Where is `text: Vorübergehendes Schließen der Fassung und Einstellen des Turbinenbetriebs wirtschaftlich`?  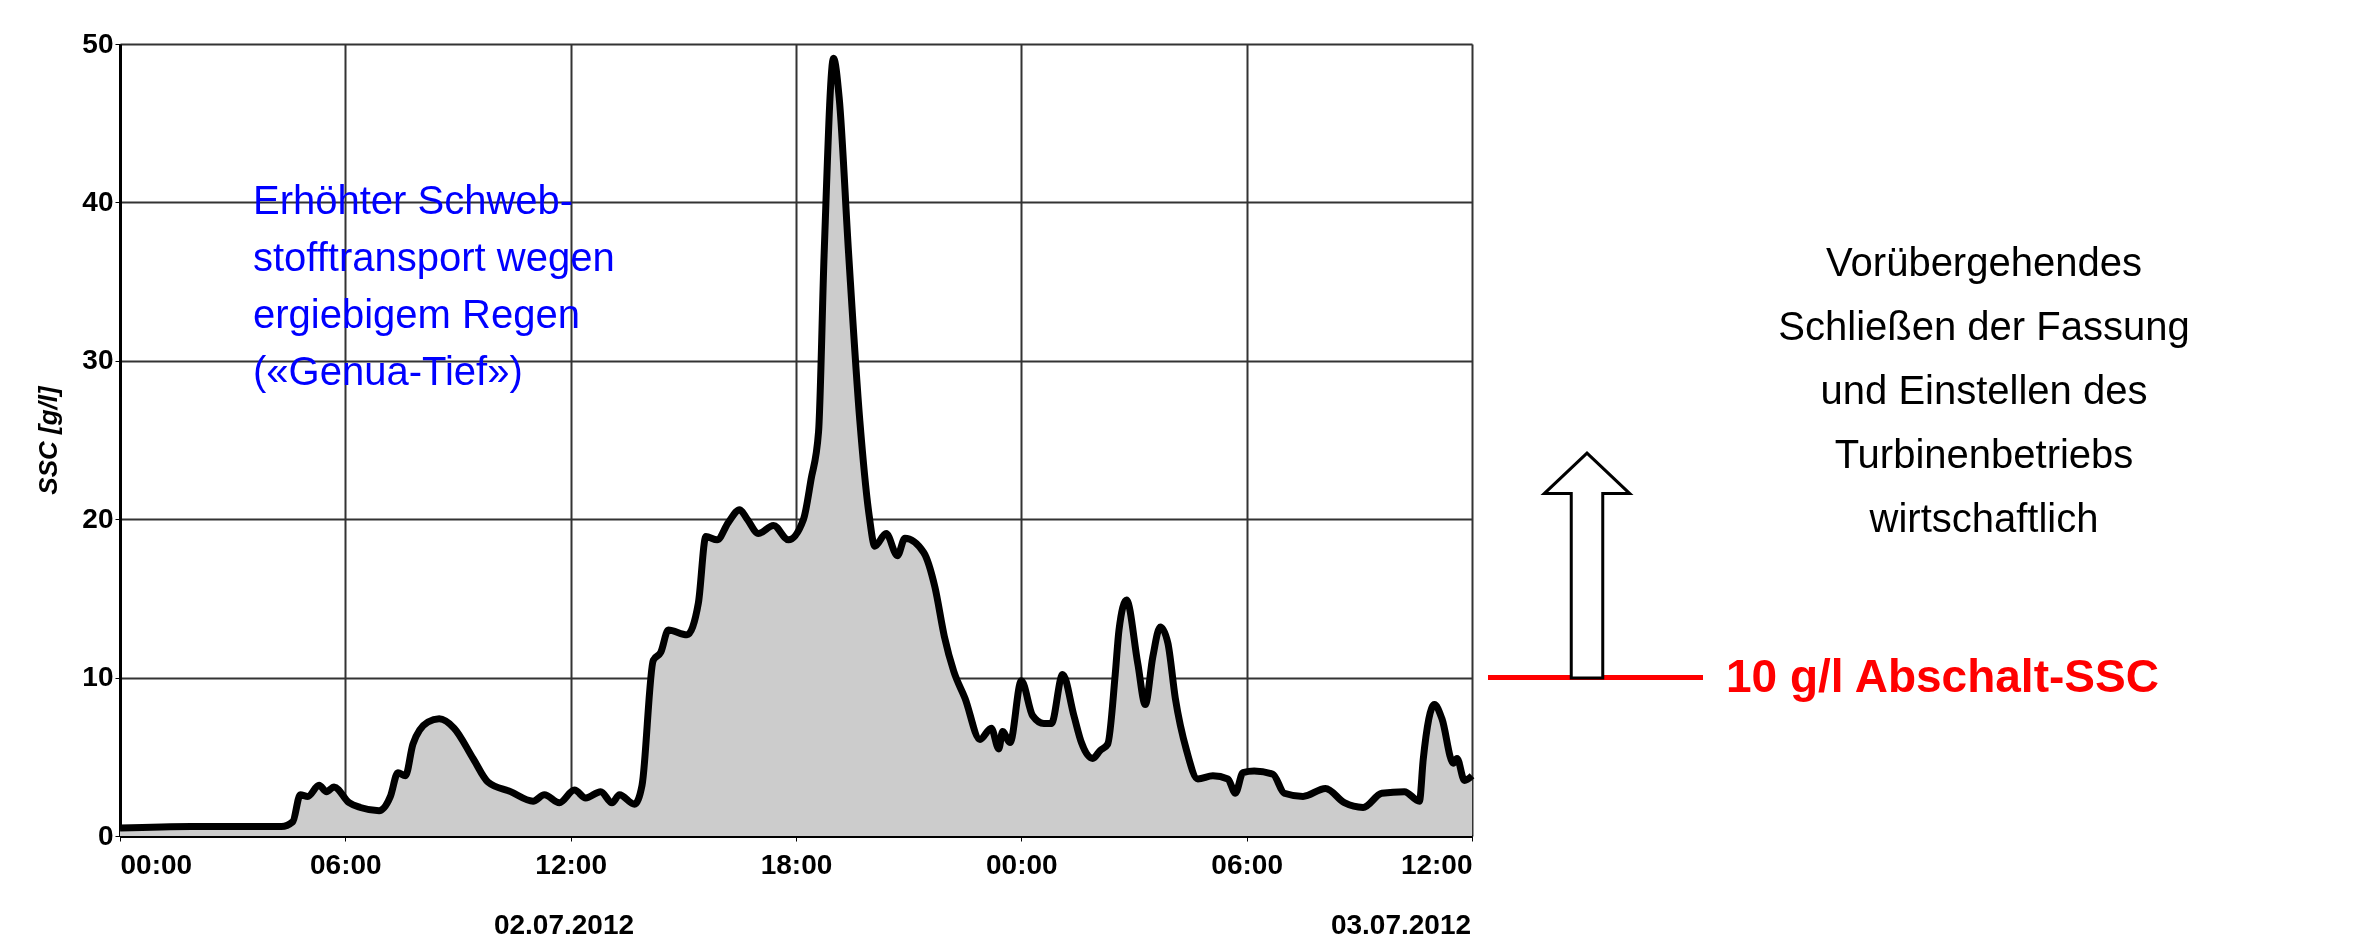
text: Vorübergehendes Schließen der Fassung und Einstellen des Turbinenbetriebs wirtschaftlich is located at coordinates (1984, 390).